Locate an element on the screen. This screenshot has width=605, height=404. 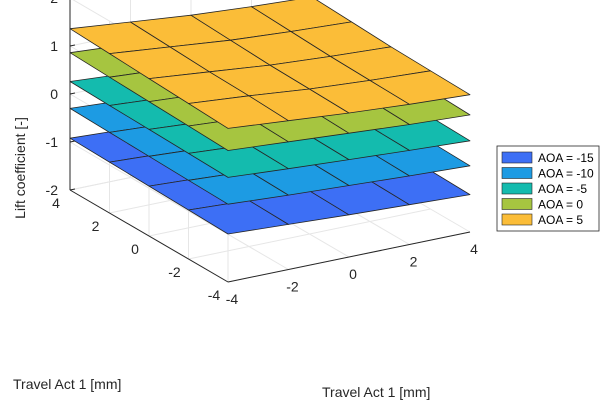
x-tick-label: 2 is located at coordinates (414, 262).